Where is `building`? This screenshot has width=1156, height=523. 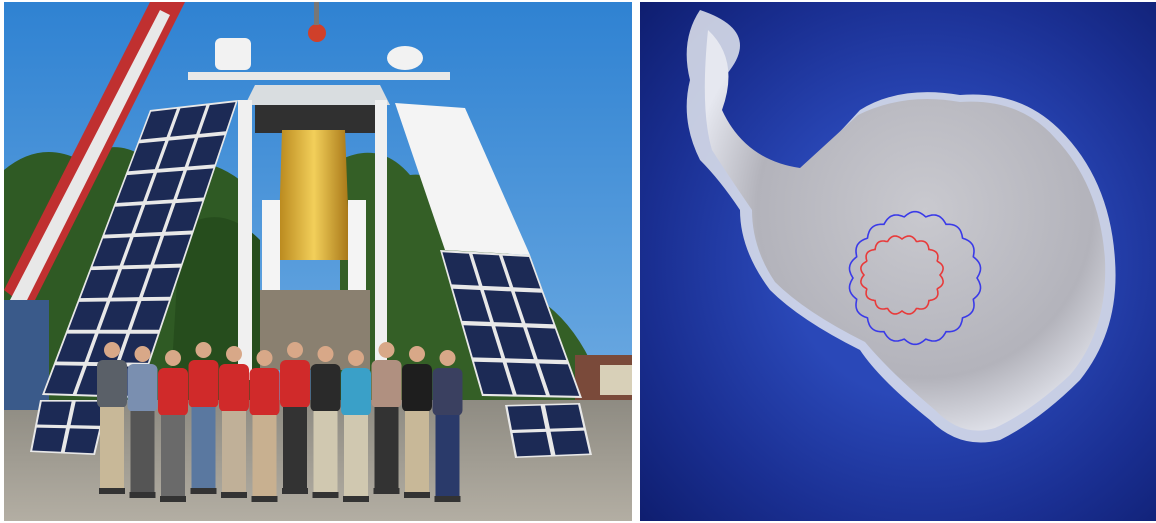
building is located at coordinates (616, 380).